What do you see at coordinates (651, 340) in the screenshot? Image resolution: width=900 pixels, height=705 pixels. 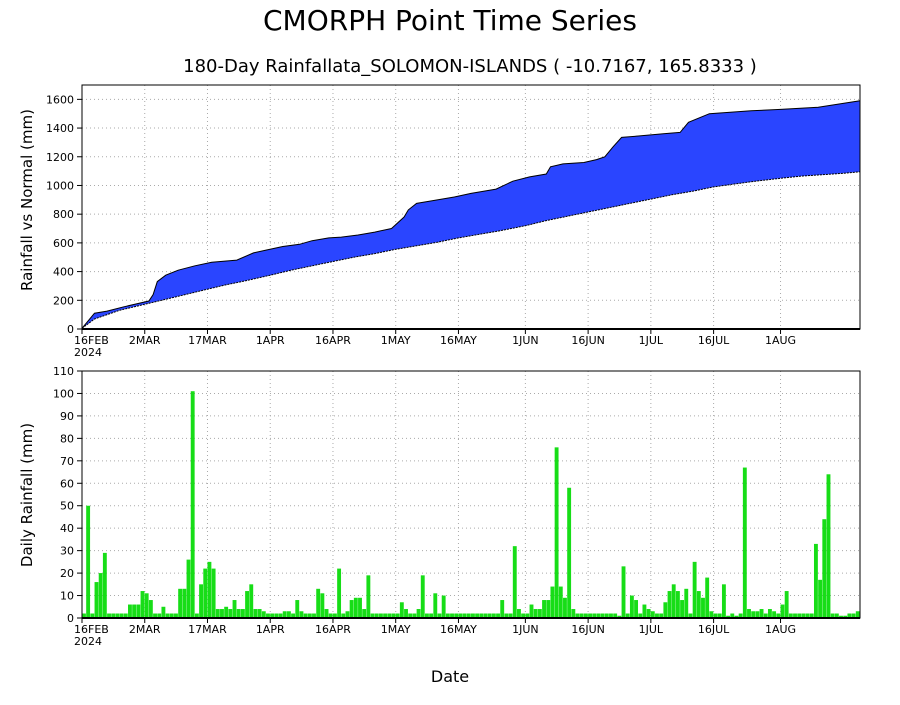 I see `top-xtick-label: 1JUL` at bounding box center [651, 340].